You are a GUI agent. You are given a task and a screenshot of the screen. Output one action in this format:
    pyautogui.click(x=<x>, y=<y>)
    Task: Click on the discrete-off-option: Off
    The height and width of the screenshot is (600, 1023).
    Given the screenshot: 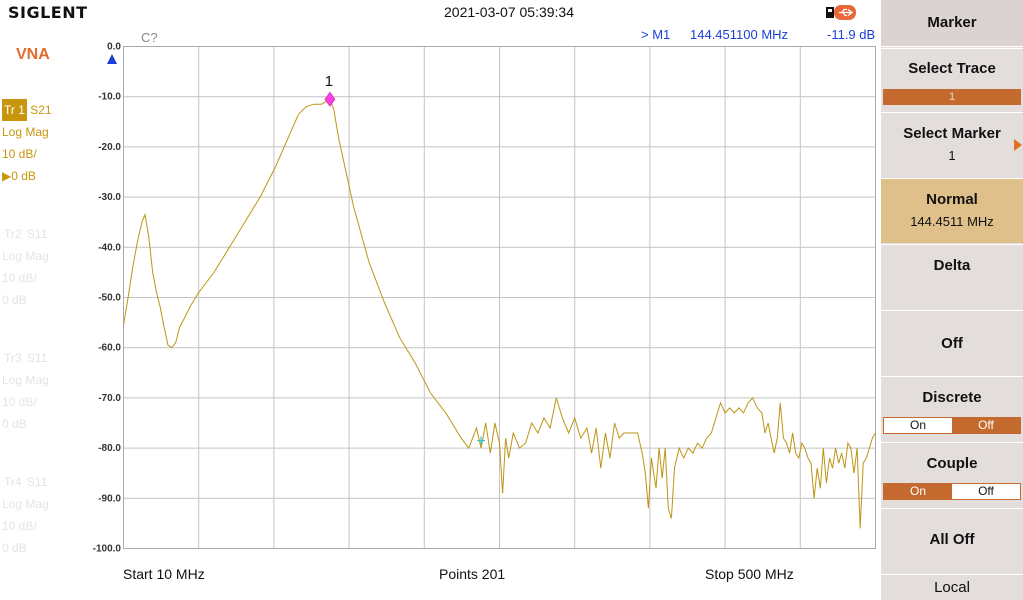 What is the action you would take?
    pyautogui.click(x=986, y=425)
    